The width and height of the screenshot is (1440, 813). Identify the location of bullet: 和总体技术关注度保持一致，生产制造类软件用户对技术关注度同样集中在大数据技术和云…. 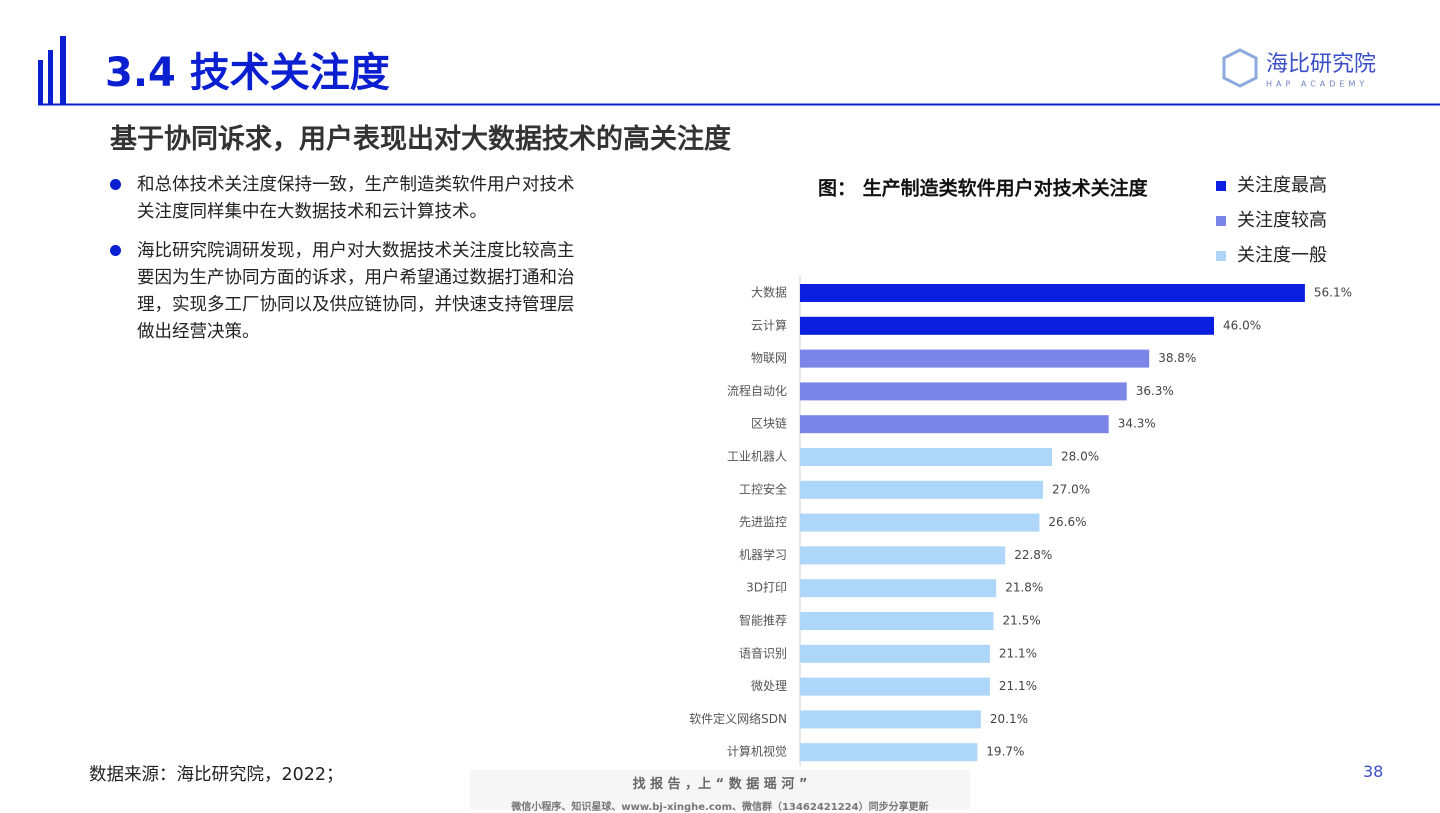
(345, 199).